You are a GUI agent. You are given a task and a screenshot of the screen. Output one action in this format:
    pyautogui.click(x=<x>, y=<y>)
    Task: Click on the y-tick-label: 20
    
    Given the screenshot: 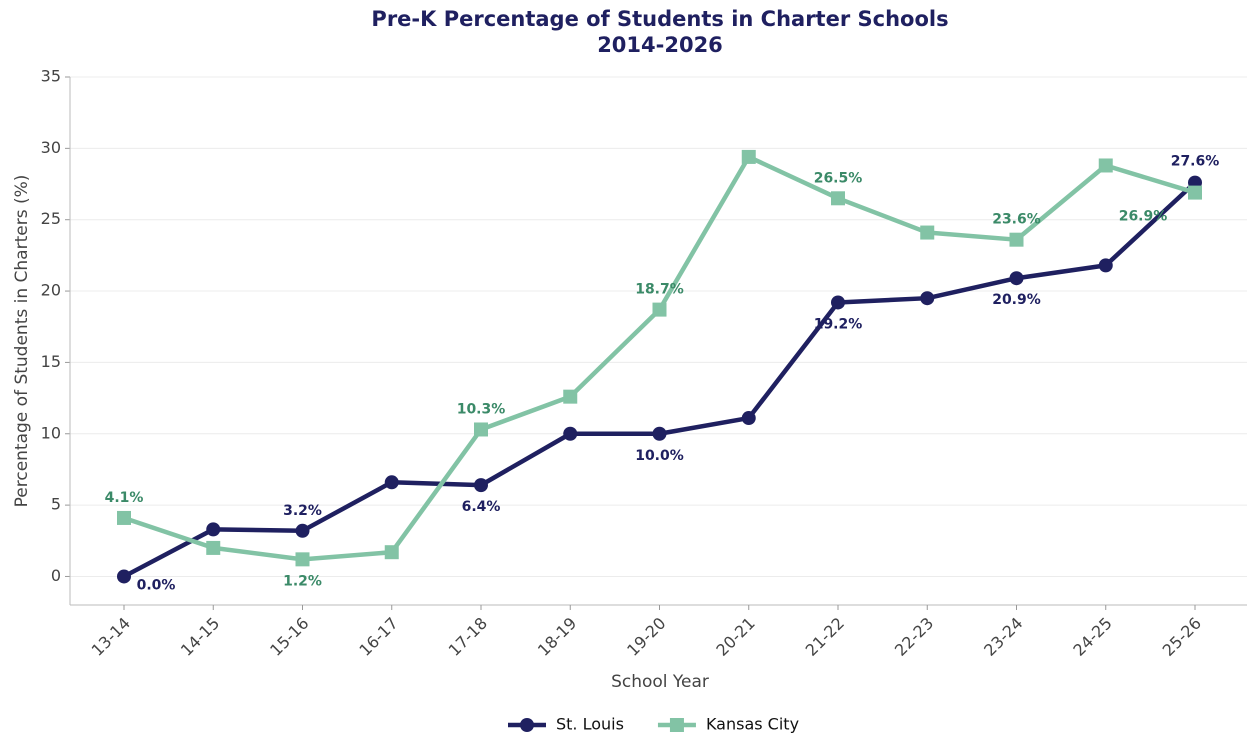 What is the action you would take?
    pyautogui.click(x=51, y=290)
    